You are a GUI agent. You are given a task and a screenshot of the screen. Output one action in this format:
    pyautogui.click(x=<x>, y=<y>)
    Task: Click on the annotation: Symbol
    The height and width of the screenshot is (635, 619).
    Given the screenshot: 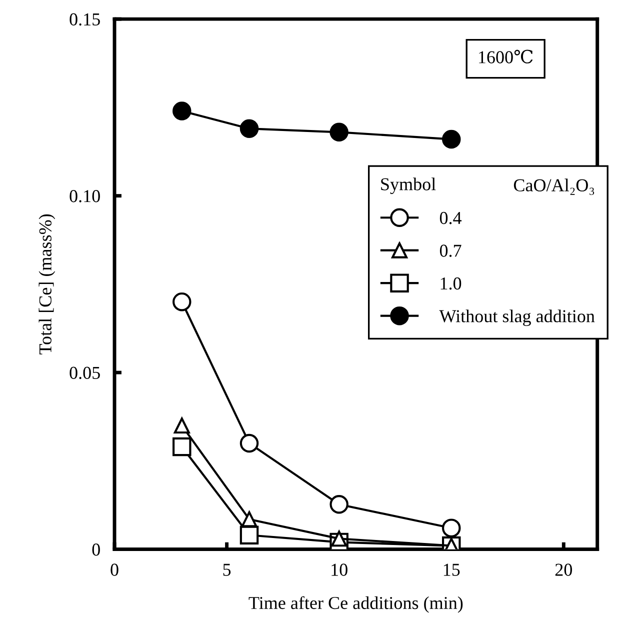 What is the action you would take?
    pyautogui.click(x=408, y=186)
    